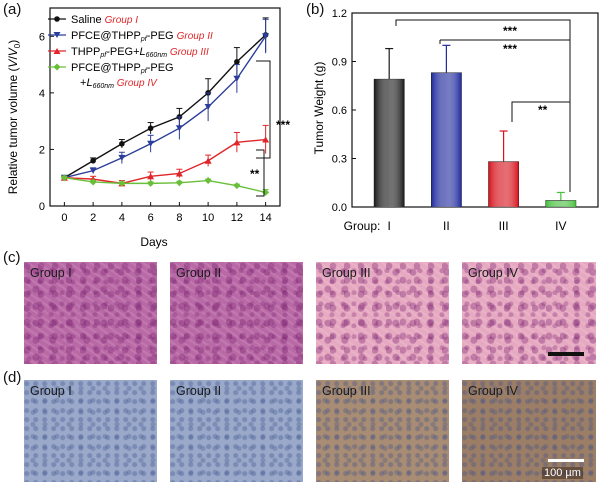 Image resolution: width=600 pixels, height=485 pixels. I want to click on x-category-label: III, so click(504, 226).